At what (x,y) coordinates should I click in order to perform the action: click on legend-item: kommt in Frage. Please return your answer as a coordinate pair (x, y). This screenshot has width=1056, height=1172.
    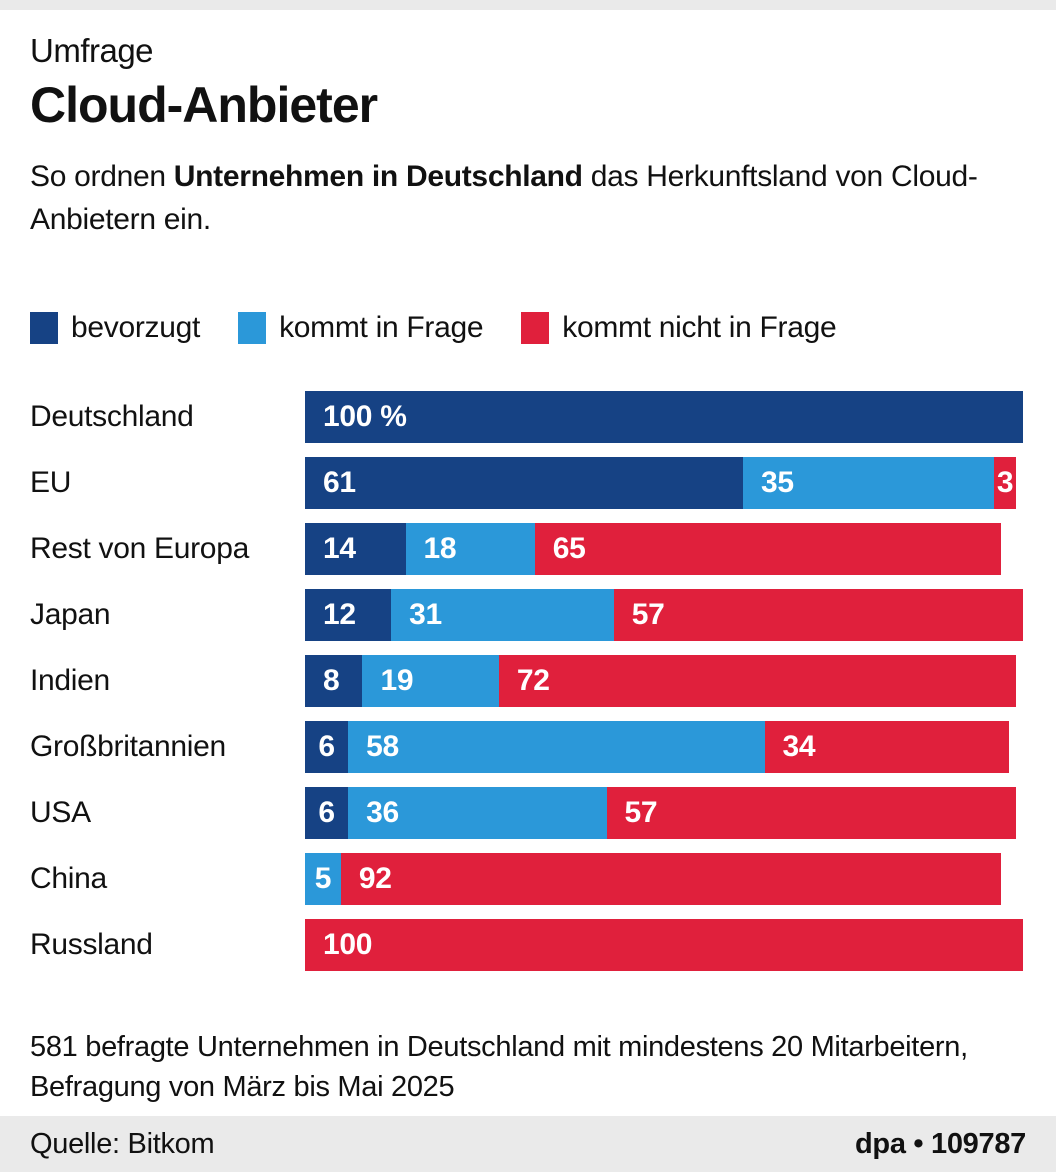
    Looking at the image, I should click on (361, 327).